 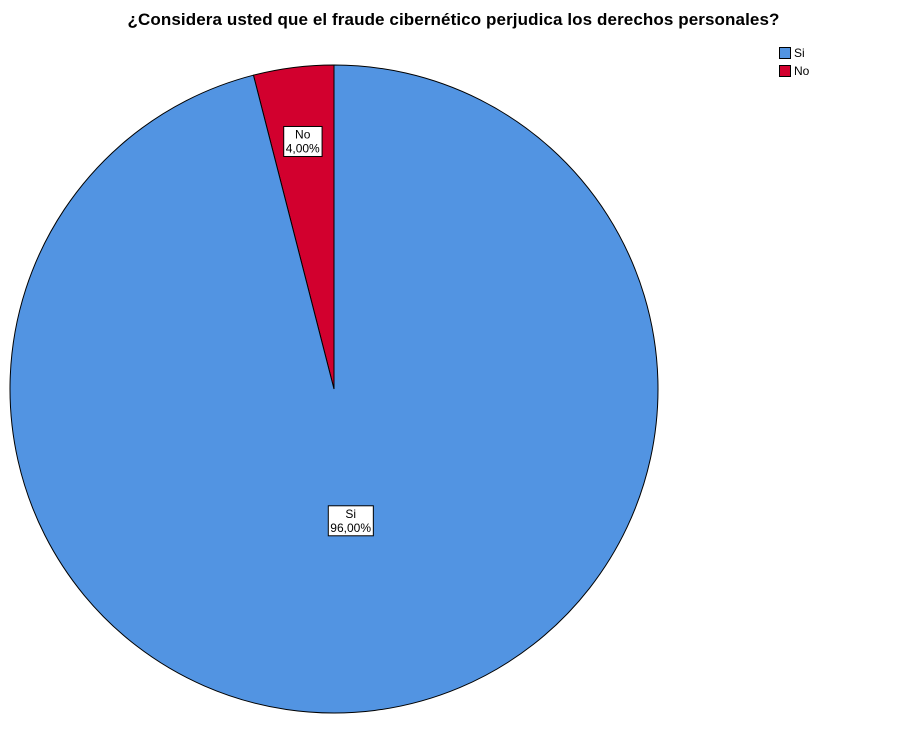 What do you see at coordinates (799, 53) in the screenshot?
I see `legend-label-si: Si` at bounding box center [799, 53].